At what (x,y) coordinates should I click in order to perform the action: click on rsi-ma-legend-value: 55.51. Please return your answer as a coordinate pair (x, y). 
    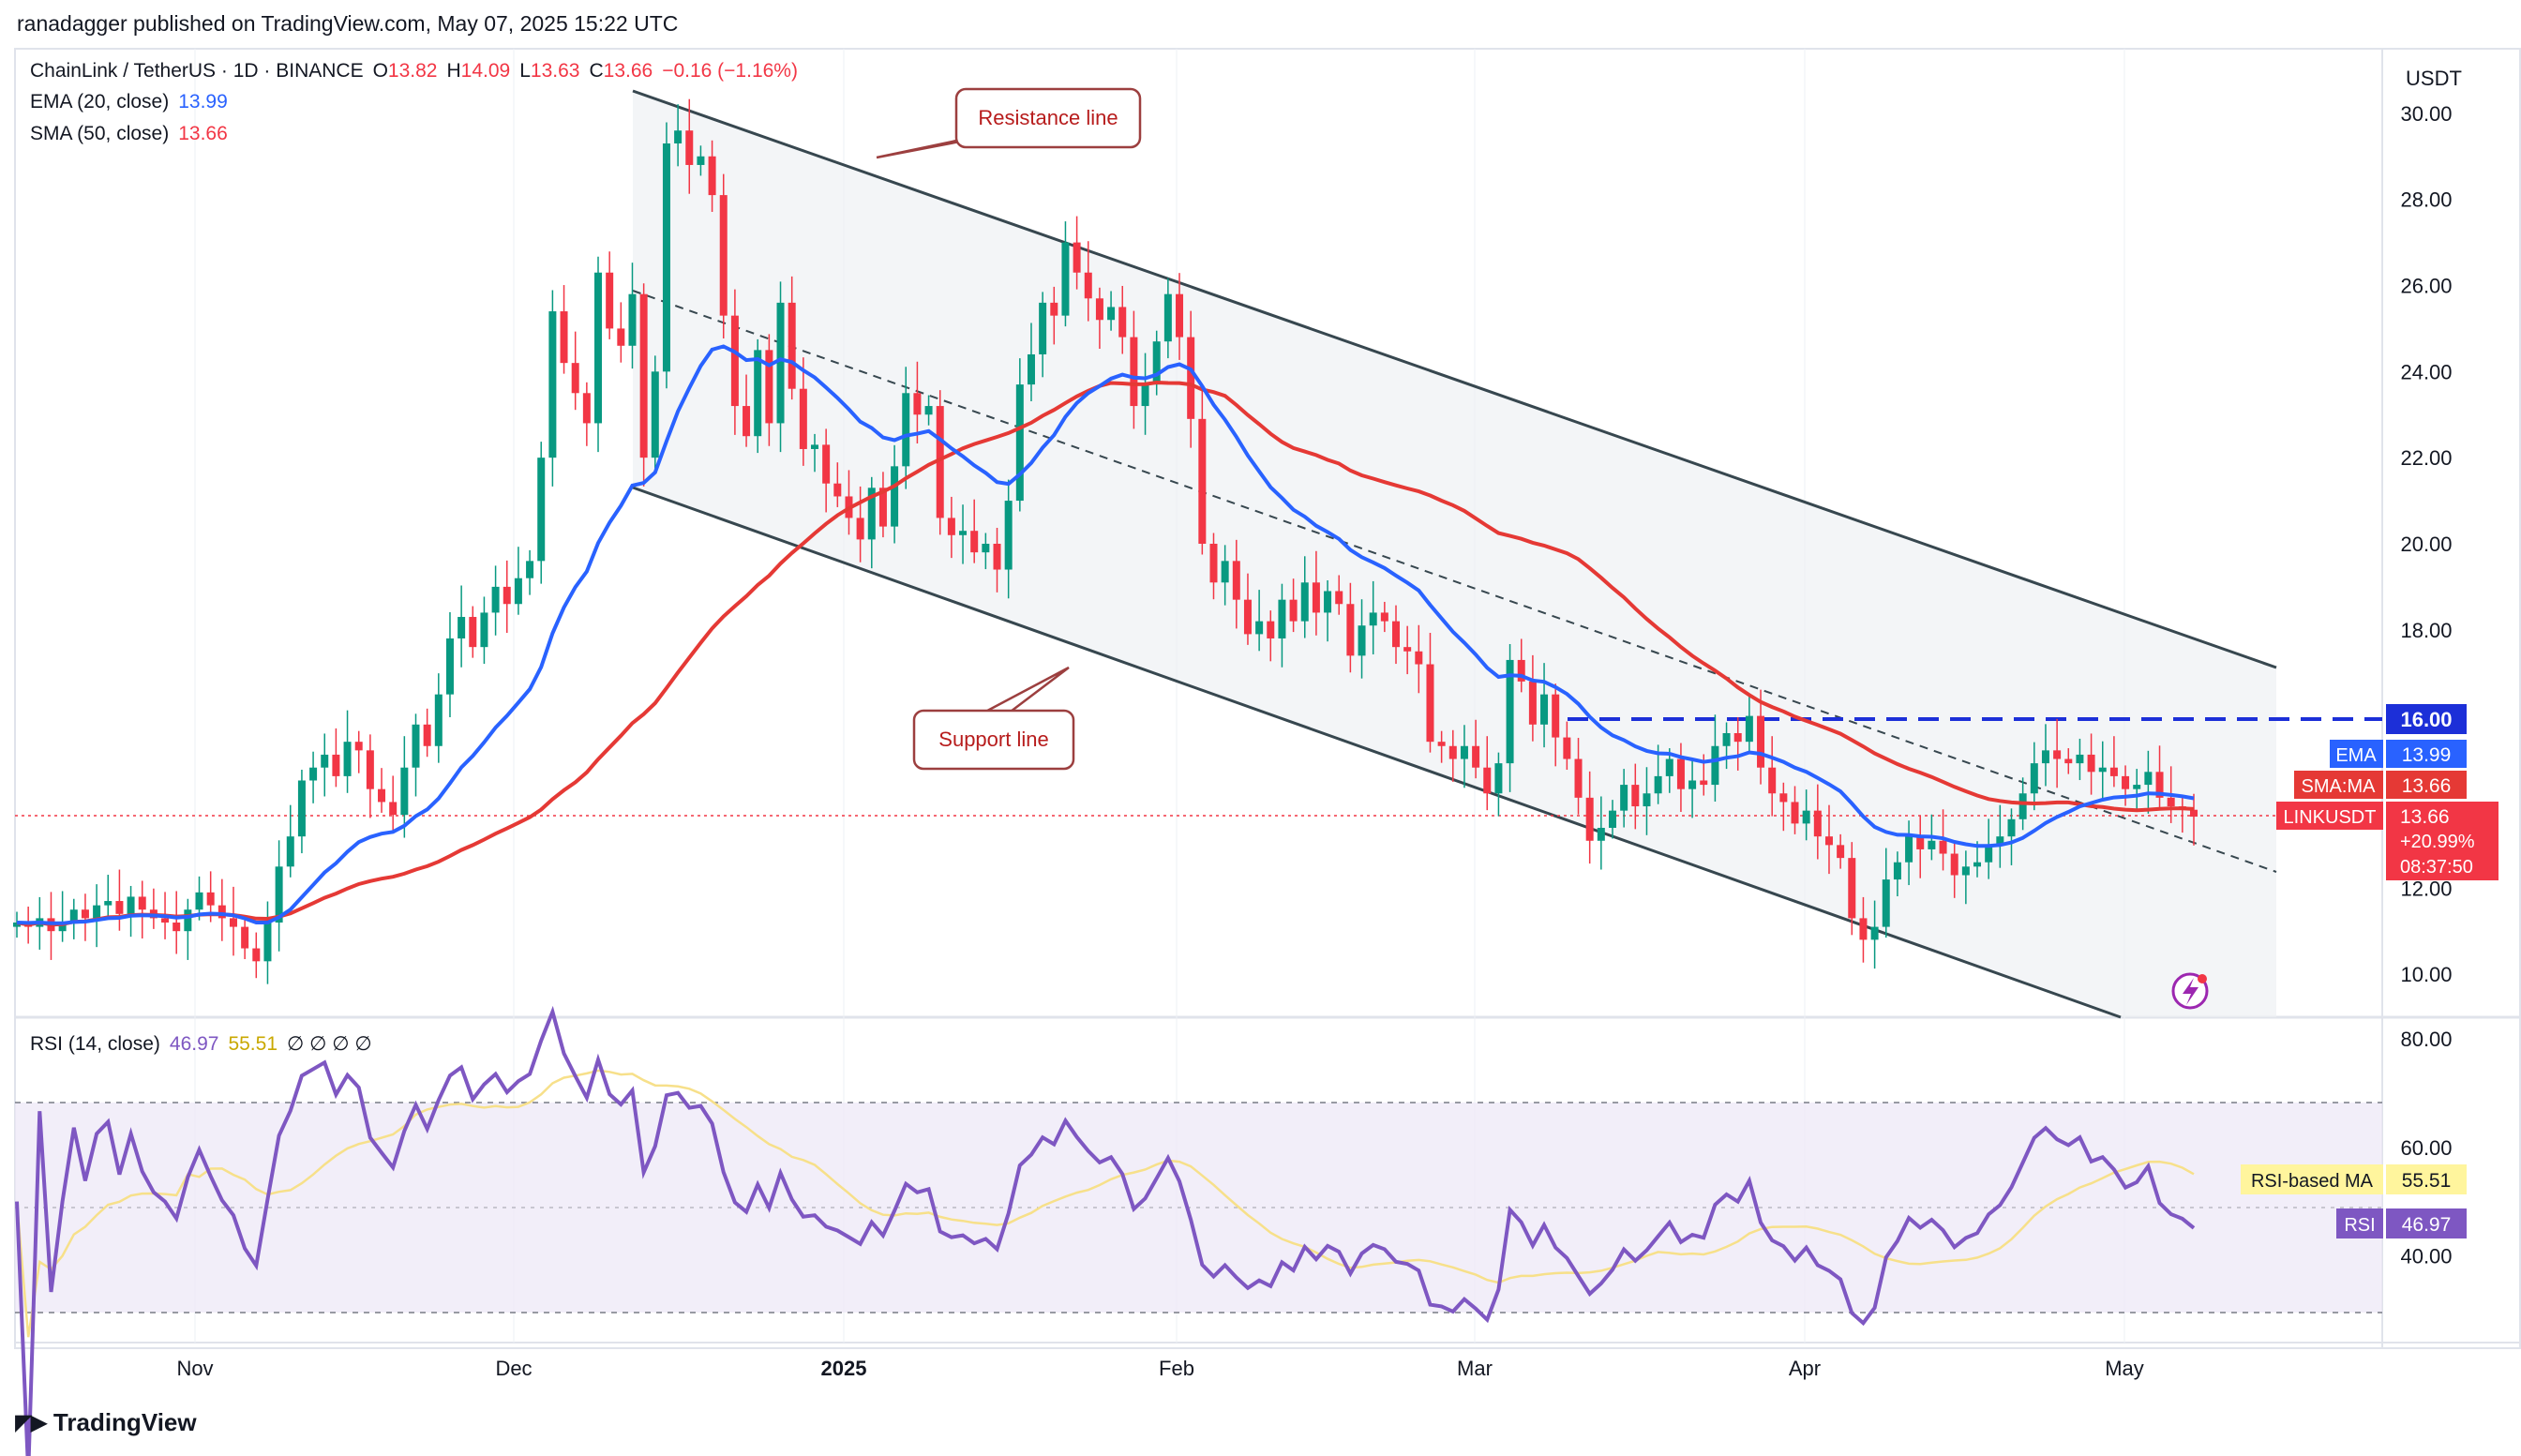
    Looking at the image, I should click on (253, 1044).